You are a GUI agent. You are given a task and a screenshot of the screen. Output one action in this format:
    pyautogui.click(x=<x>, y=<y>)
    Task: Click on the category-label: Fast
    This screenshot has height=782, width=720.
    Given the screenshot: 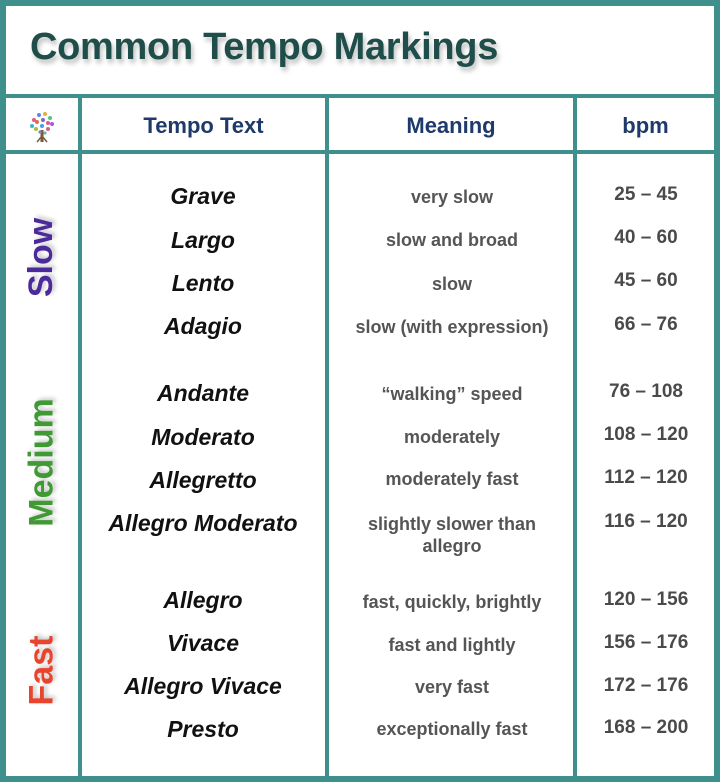 What is the action you would take?
    pyautogui.click(x=41, y=670)
    